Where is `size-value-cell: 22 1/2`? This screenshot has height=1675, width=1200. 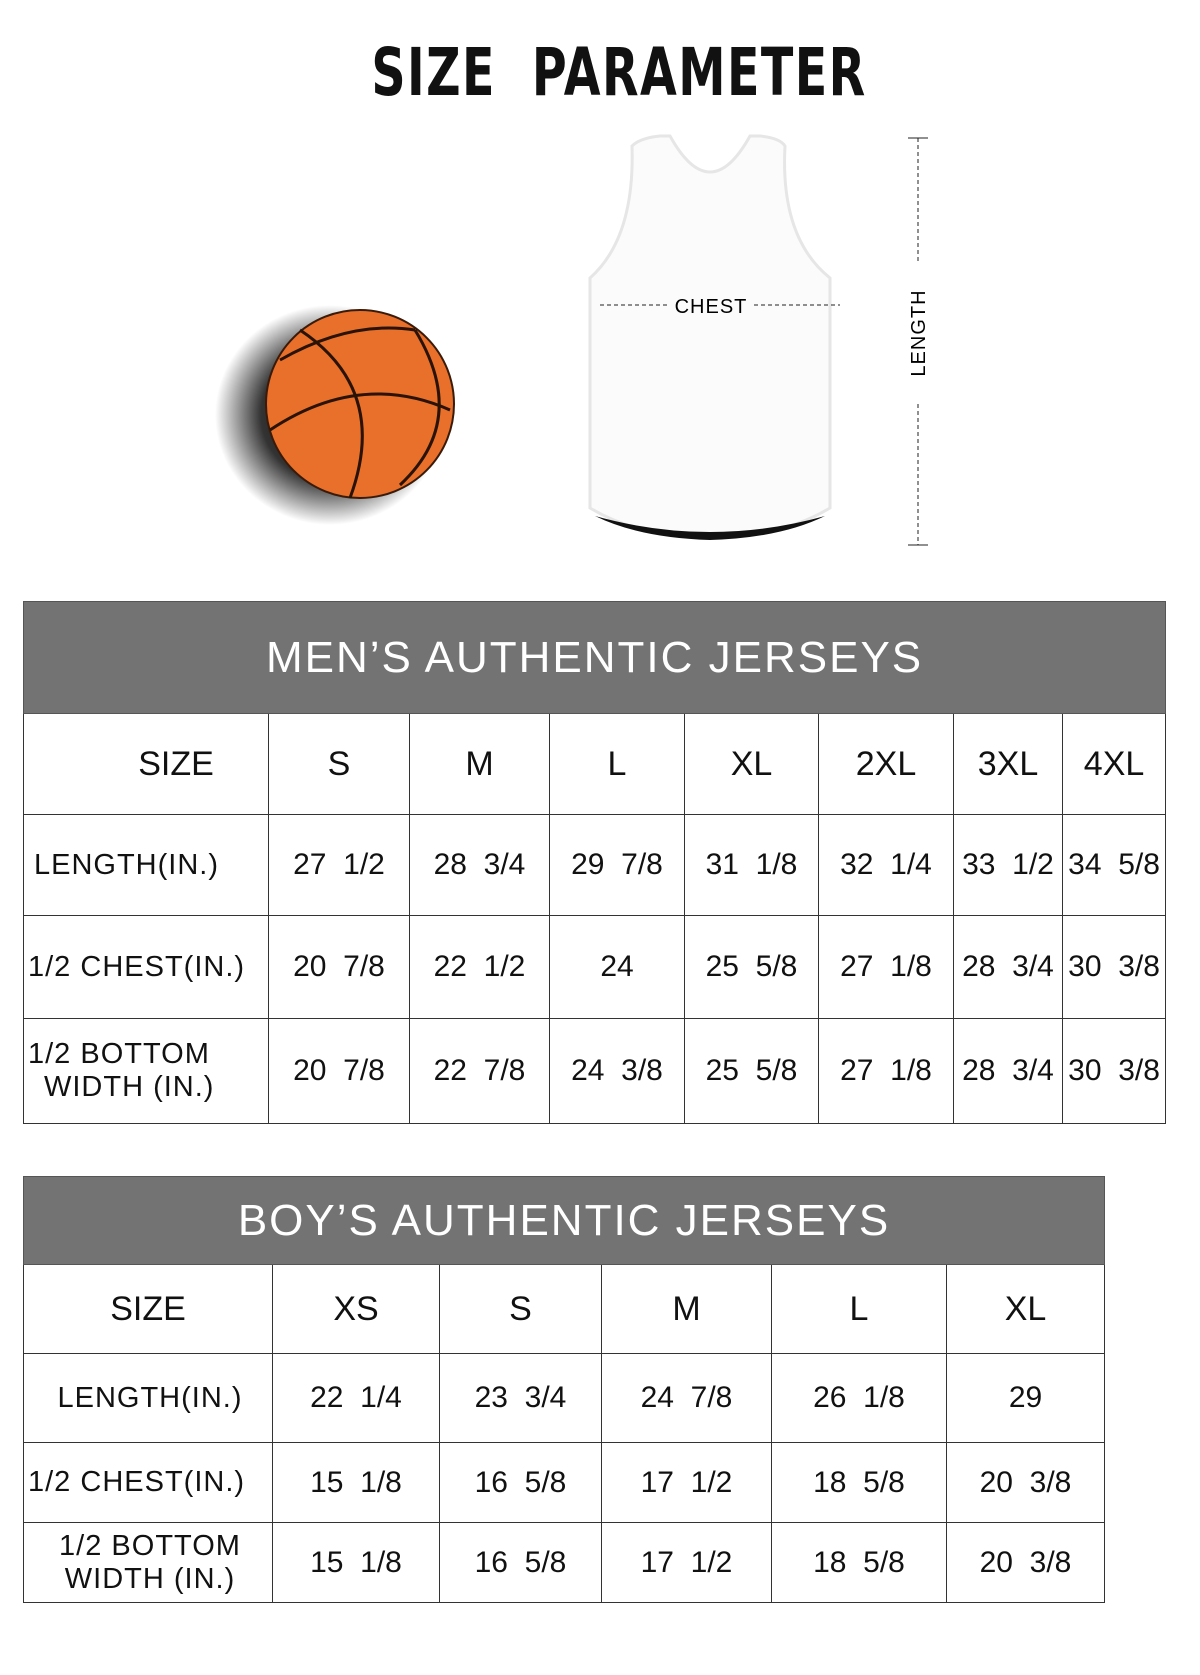
size-value-cell: 22 1/2 is located at coordinates (479, 967).